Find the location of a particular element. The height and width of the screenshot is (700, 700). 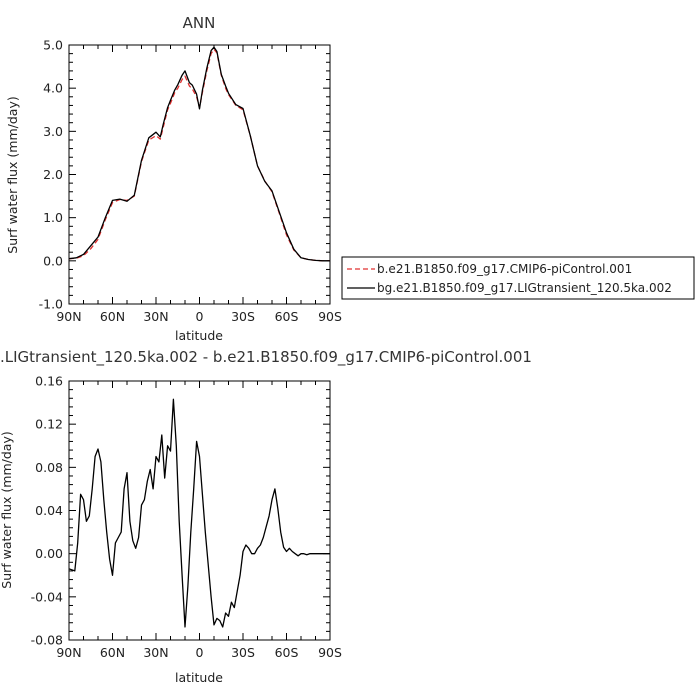

top-xtick-label: 60N is located at coordinates (112, 316).